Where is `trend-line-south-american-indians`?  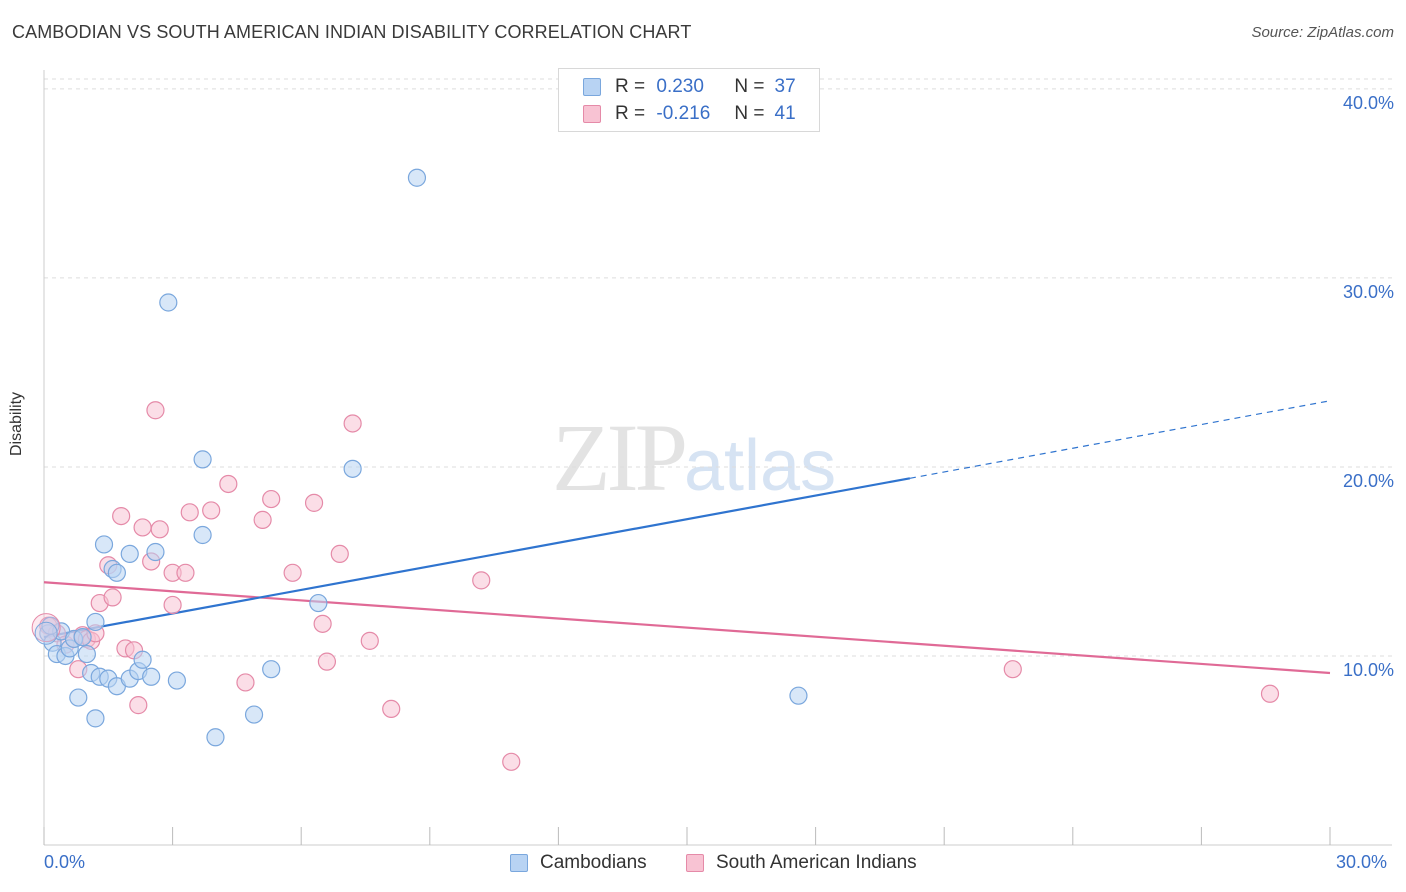
trend-line-south-american-indians is located at coordinates (687, 628).